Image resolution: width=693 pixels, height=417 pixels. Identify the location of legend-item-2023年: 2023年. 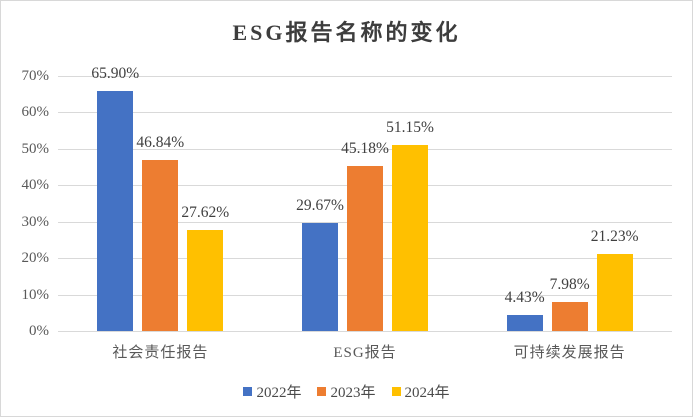
(346, 391).